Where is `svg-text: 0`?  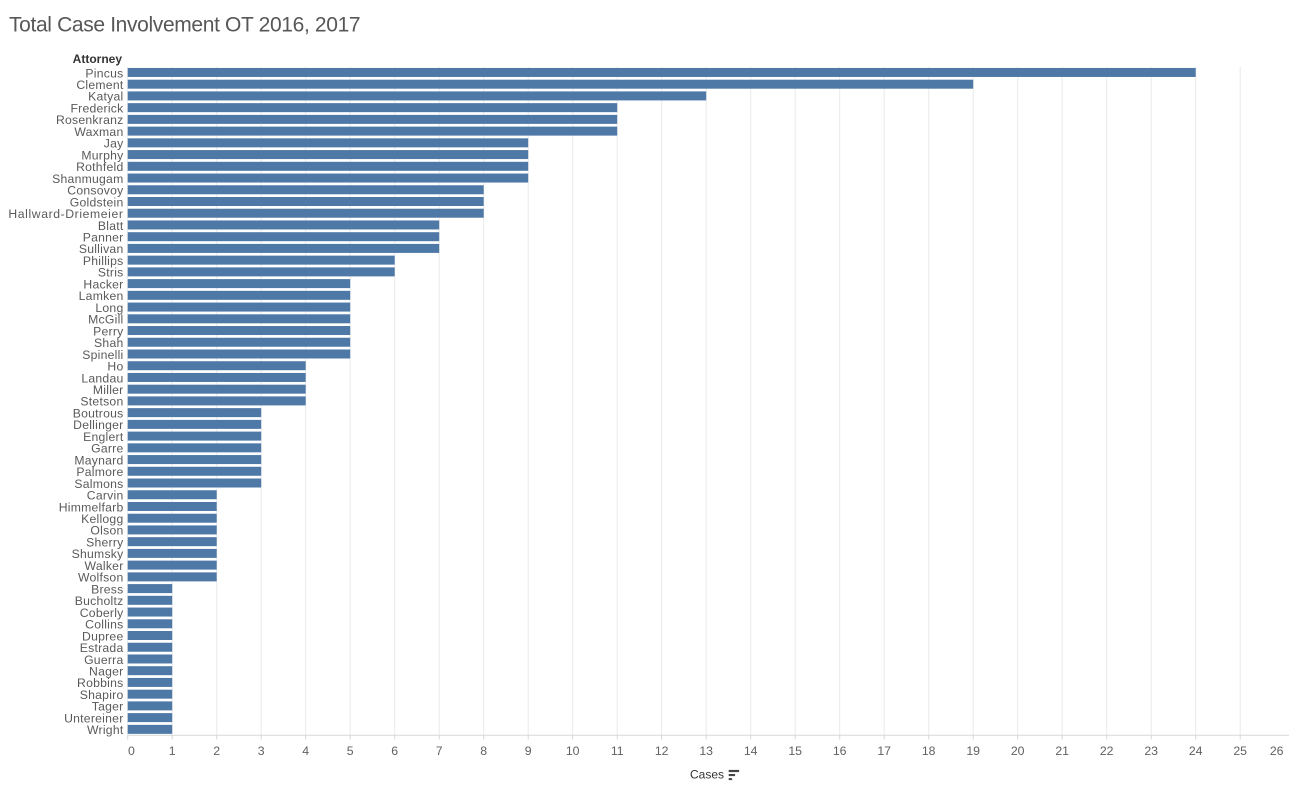 svg-text: 0 is located at coordinates (131, 751).